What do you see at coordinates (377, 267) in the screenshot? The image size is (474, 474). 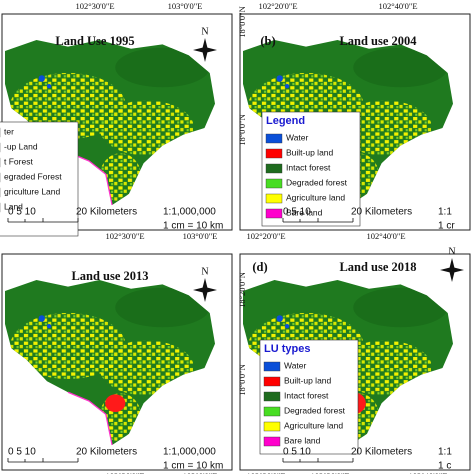 I see `panel-title: Land use 2018` at bounding box center [377, 267].